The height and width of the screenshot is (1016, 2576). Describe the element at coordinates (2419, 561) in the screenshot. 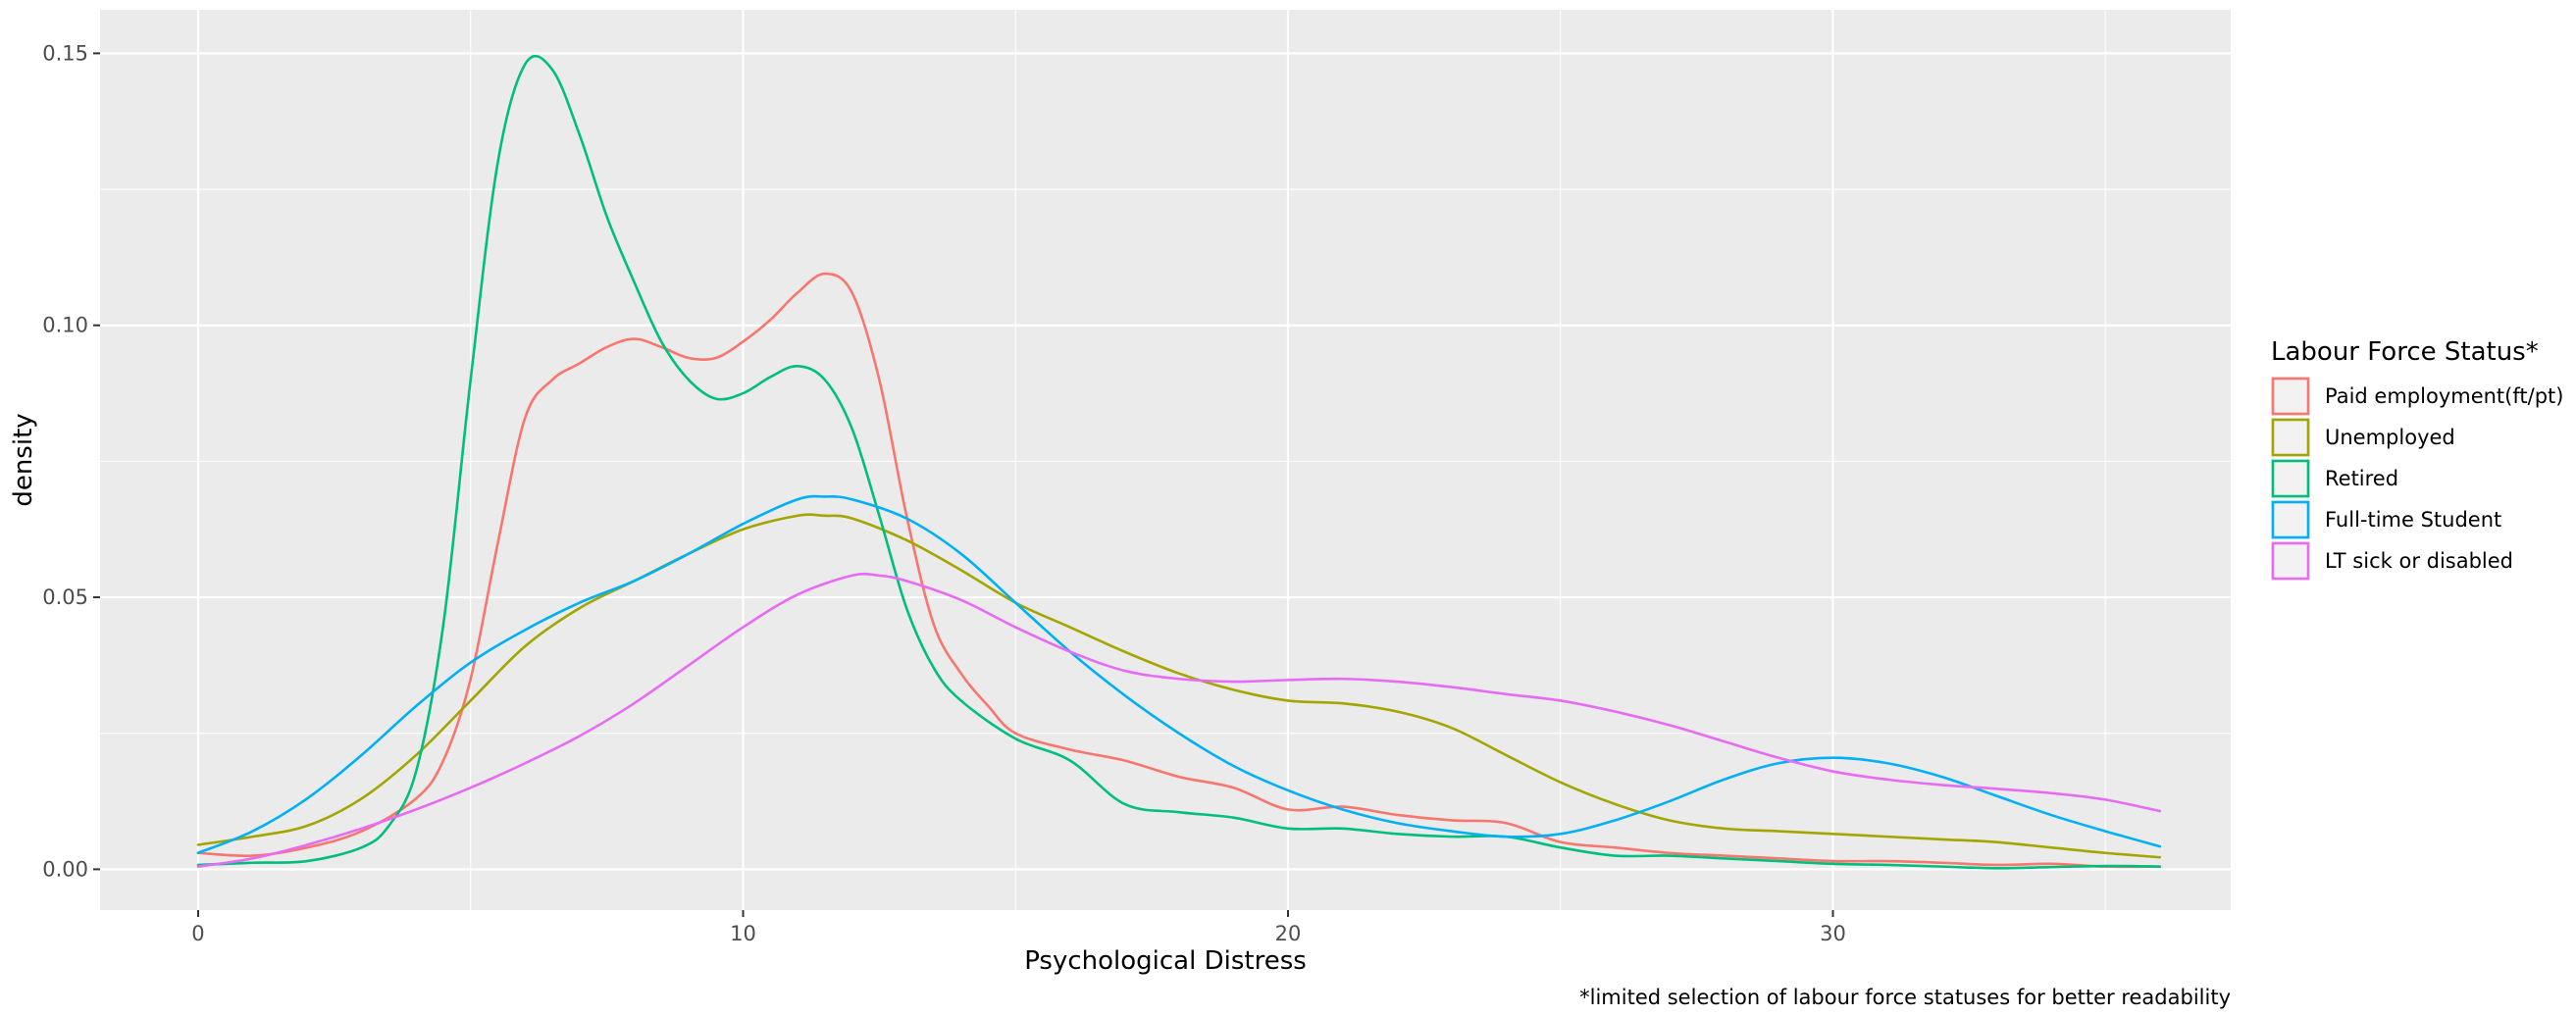

I see `legend-label-lt-sick-or-disabled: LT sick or disabled` at that location.